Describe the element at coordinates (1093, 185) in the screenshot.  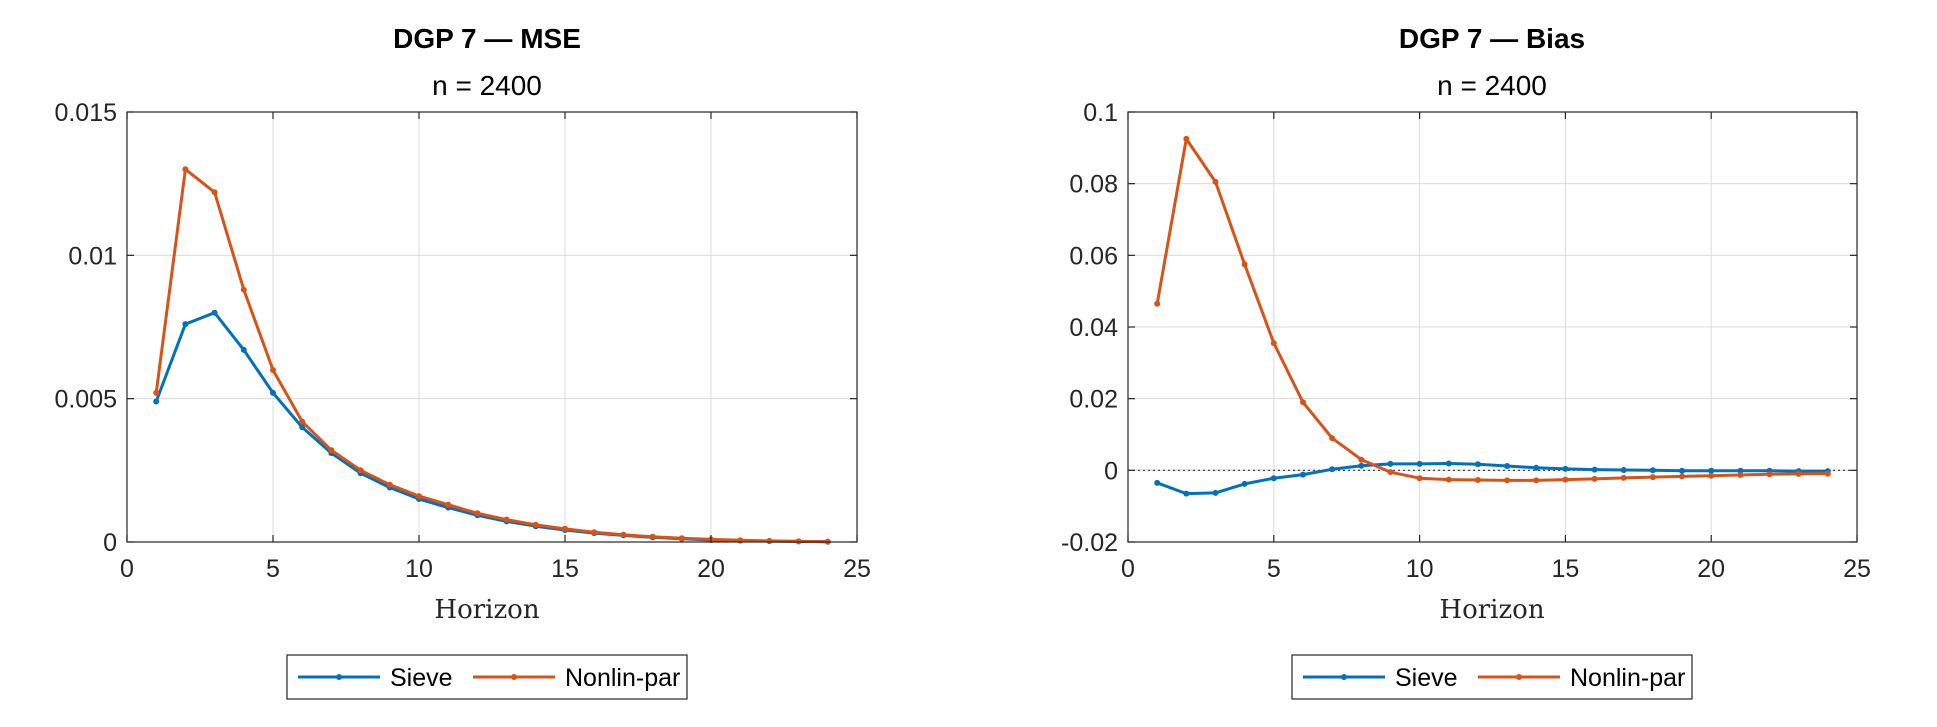
I see `y-tick-label: 0.08` at that location.